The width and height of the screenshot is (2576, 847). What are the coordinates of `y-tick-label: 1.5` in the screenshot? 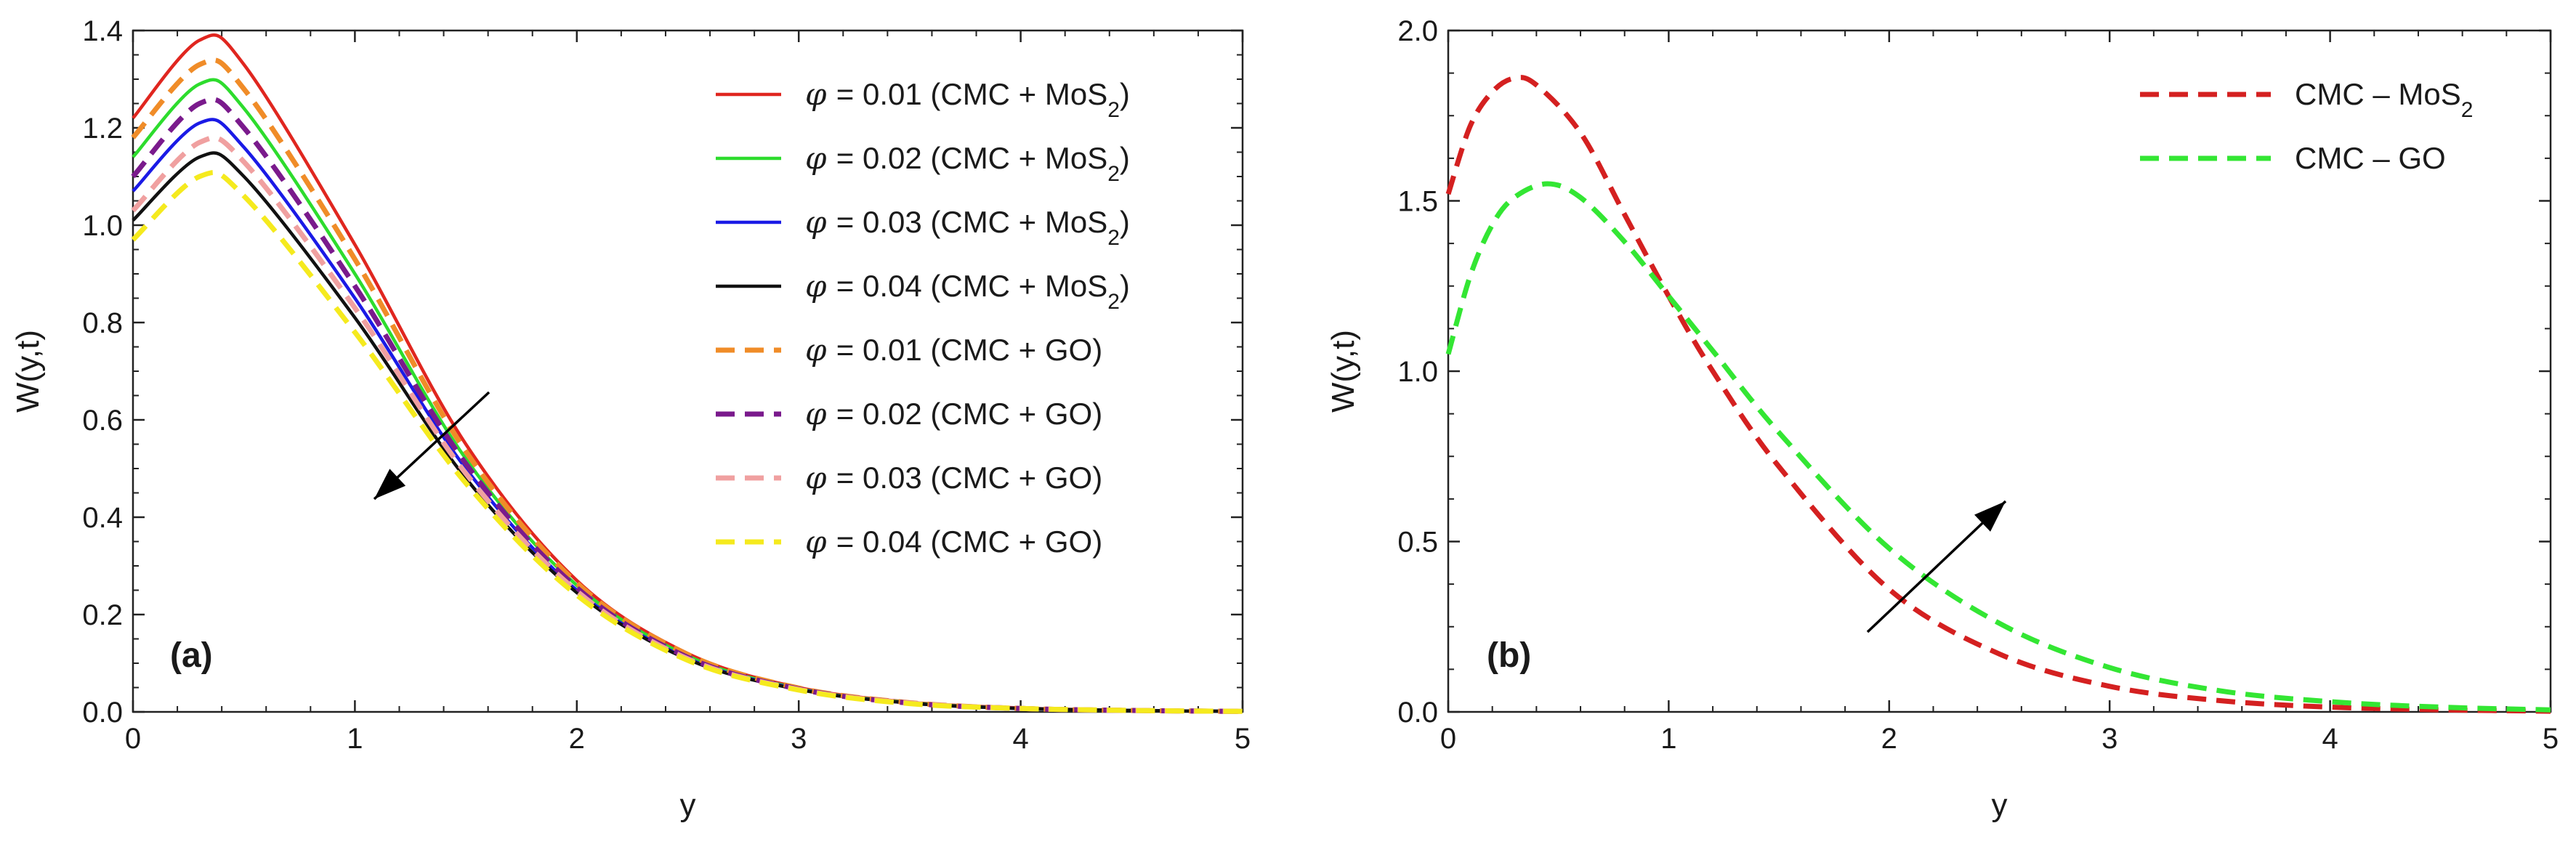 It's located at (1418, 202).